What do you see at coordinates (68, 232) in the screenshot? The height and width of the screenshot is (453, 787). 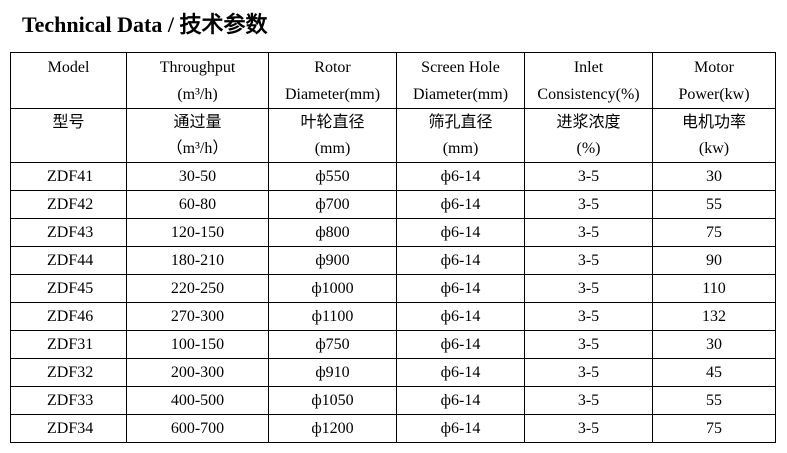 I see `model-cell: ZDF43` at bounding box center [68, 232].